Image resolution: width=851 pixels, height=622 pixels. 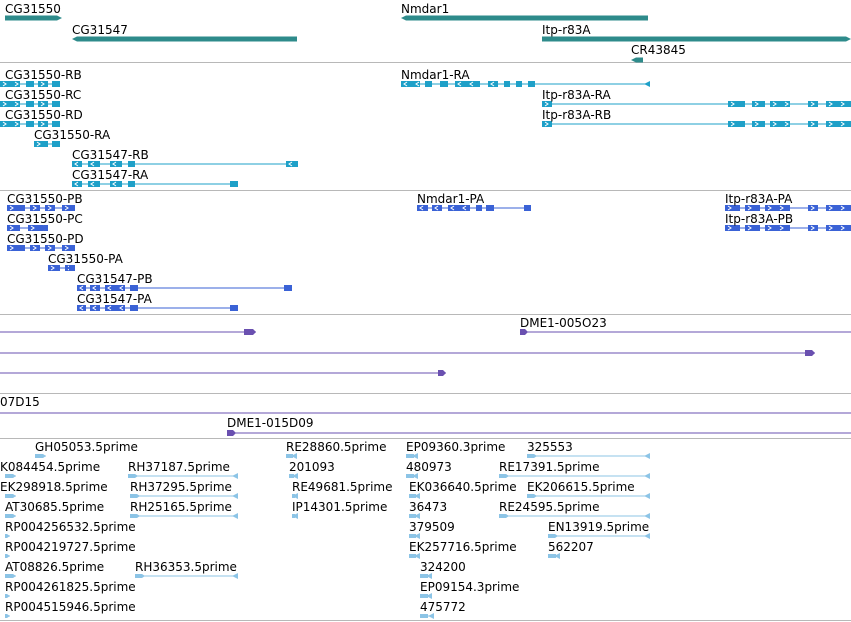 What do you see at coordinates (61, 268) in the screenshot?
I see `feature-cg31550-pa` at bounding box center [61, 268].